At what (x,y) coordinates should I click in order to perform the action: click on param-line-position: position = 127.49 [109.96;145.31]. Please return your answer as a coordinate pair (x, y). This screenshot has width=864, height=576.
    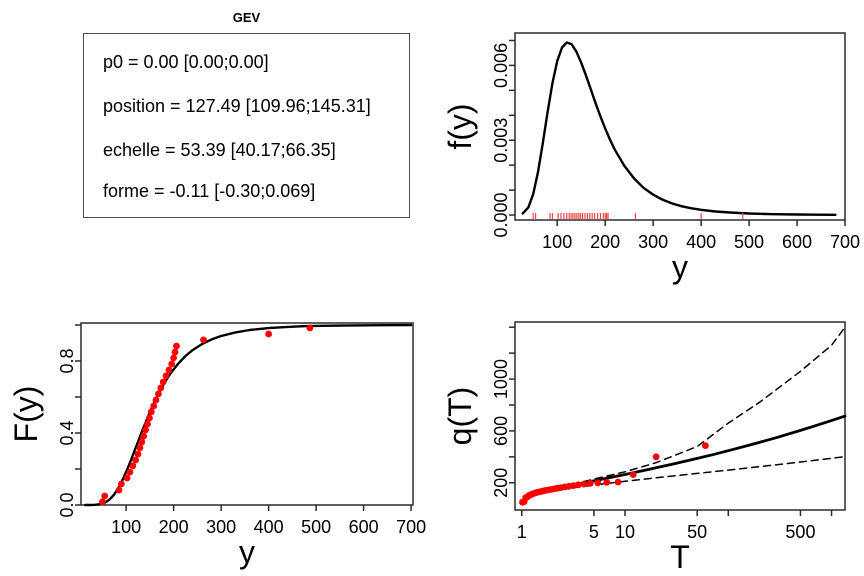
    Looking at the image, I should click on (237, 106).